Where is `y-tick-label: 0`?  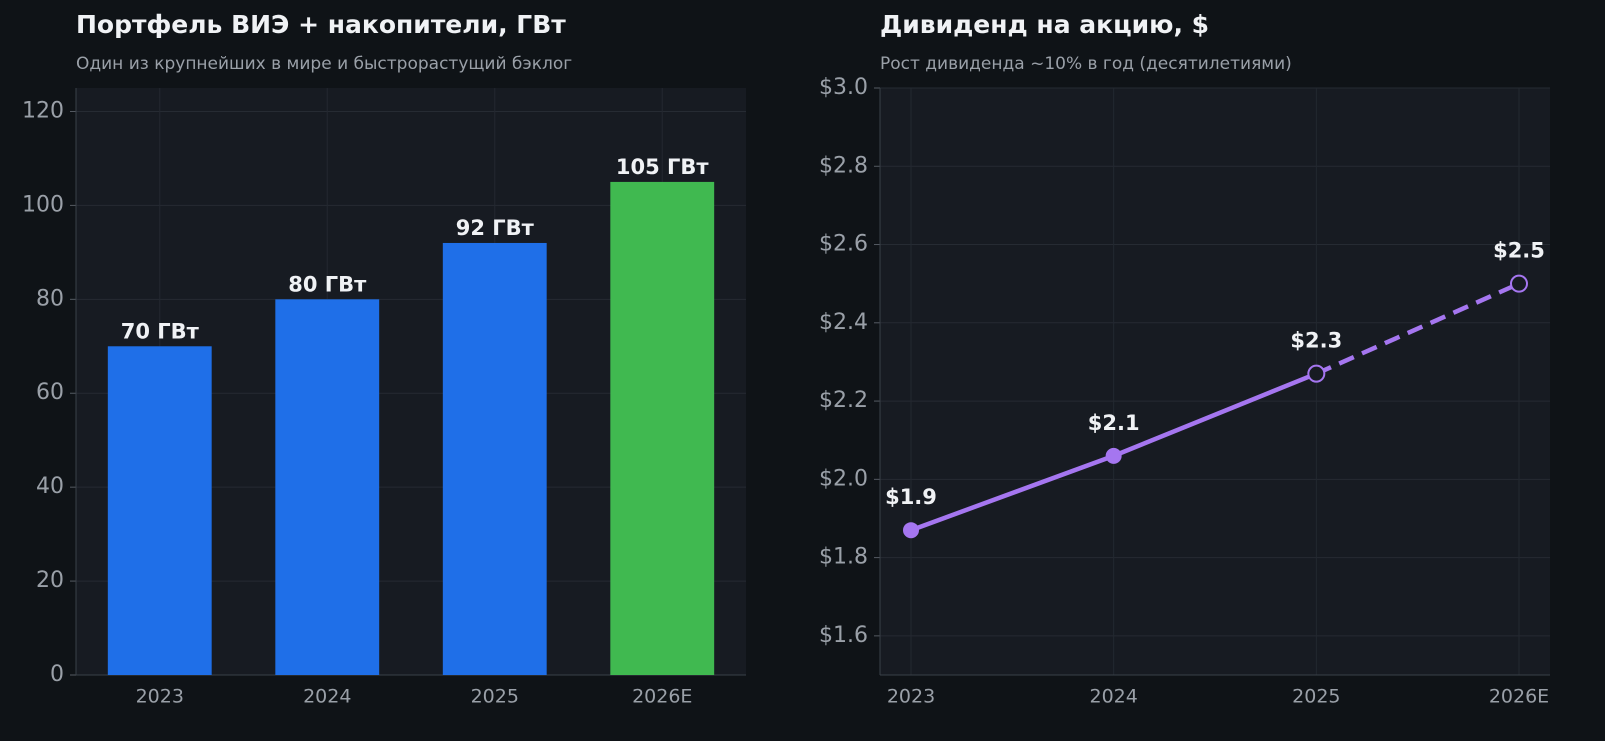 y-tick-label: 0 is located at coordinates (57, 674).